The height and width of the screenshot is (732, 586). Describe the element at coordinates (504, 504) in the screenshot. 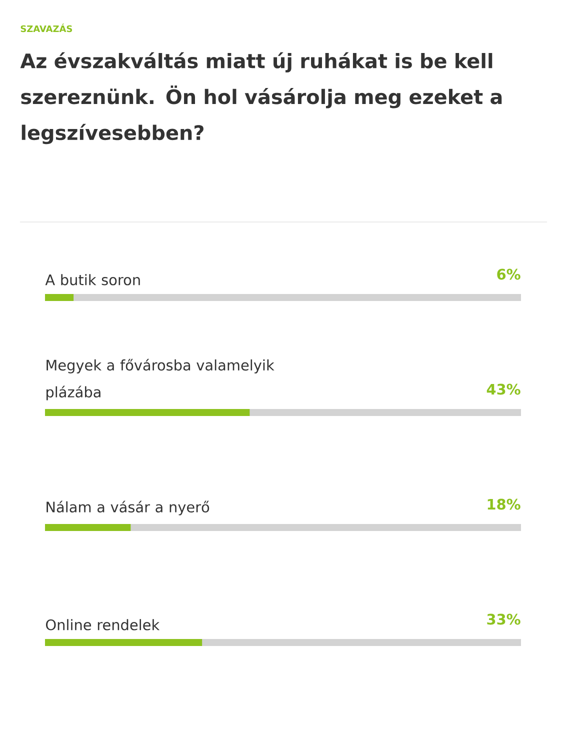

I see `data-label: 18%` at that location.